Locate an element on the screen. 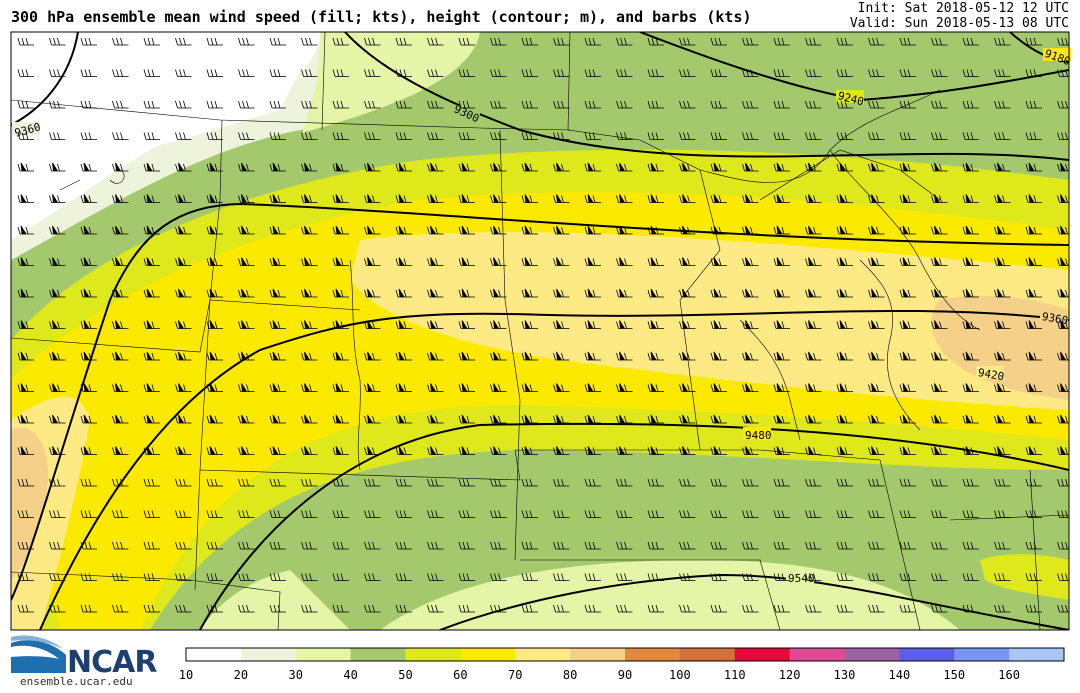  colorbar-swatch is located at coordinates (323, 654).